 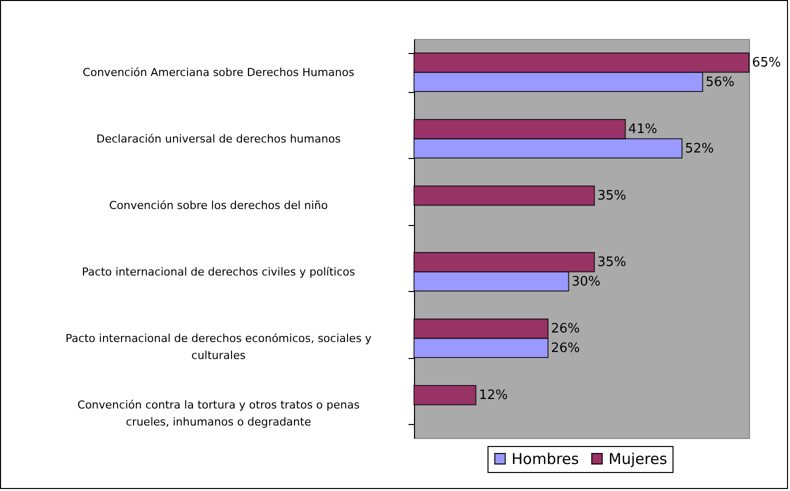 What do you see at coordinates (586, 282) in the screenshot?
I see `data-label: 30%` at bounding box center [586, 282].